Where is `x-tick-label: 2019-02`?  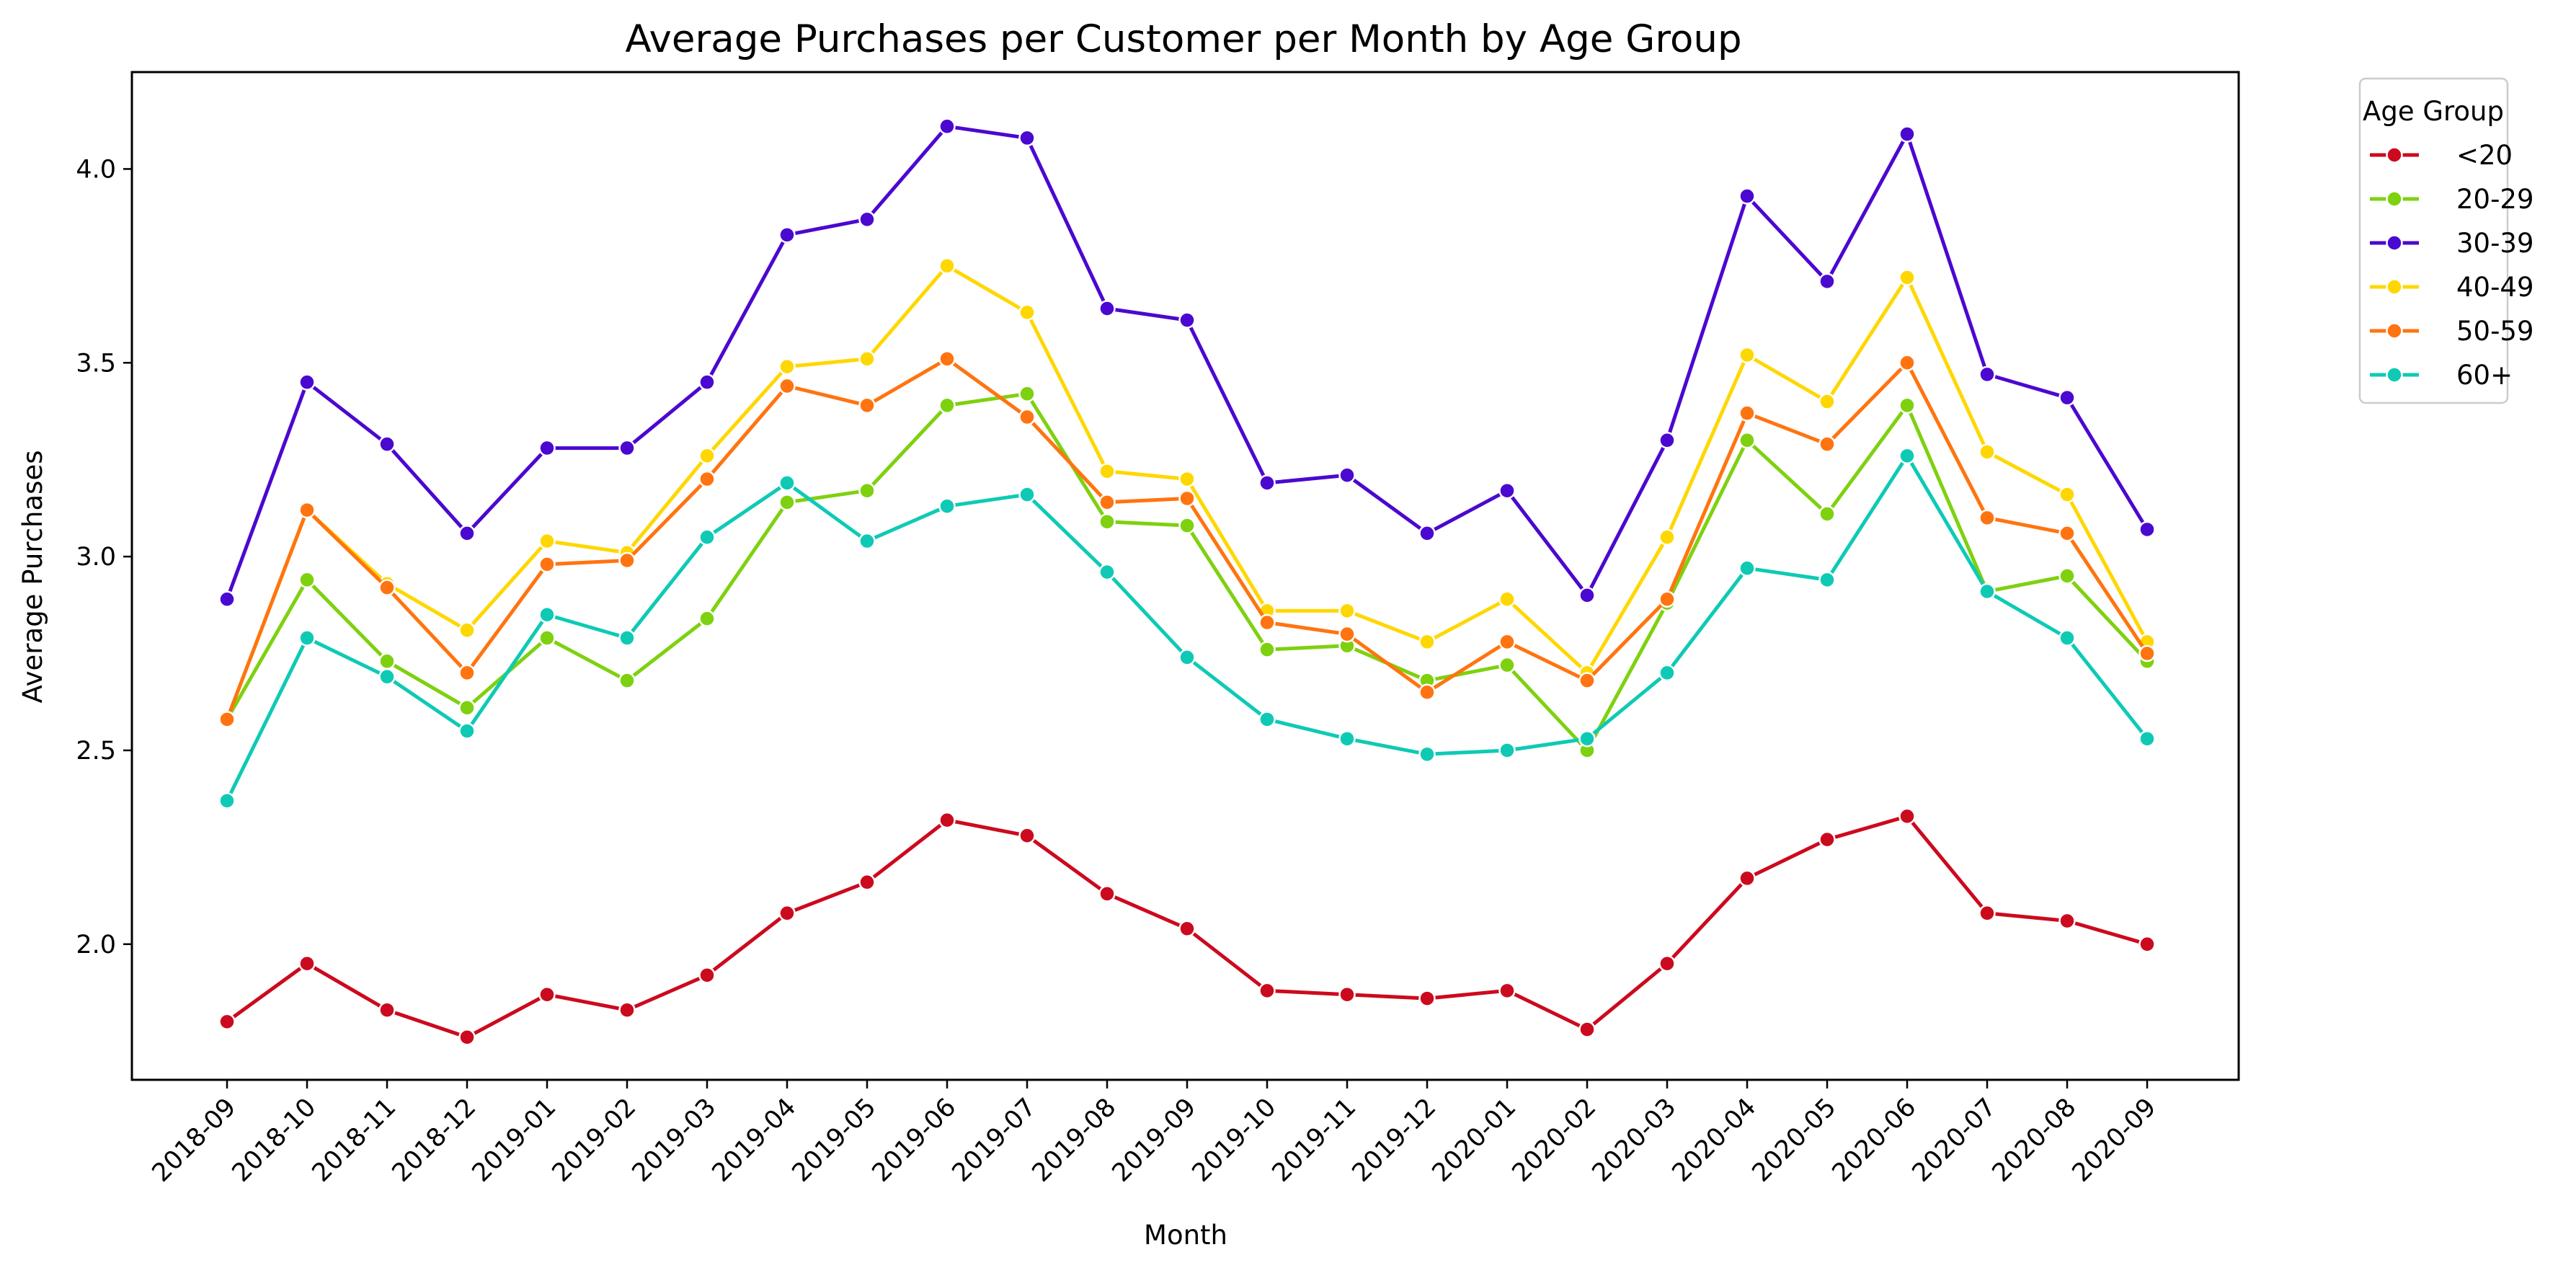
x-tick-label: 2019-02 is located at coordinates (594, 1140).